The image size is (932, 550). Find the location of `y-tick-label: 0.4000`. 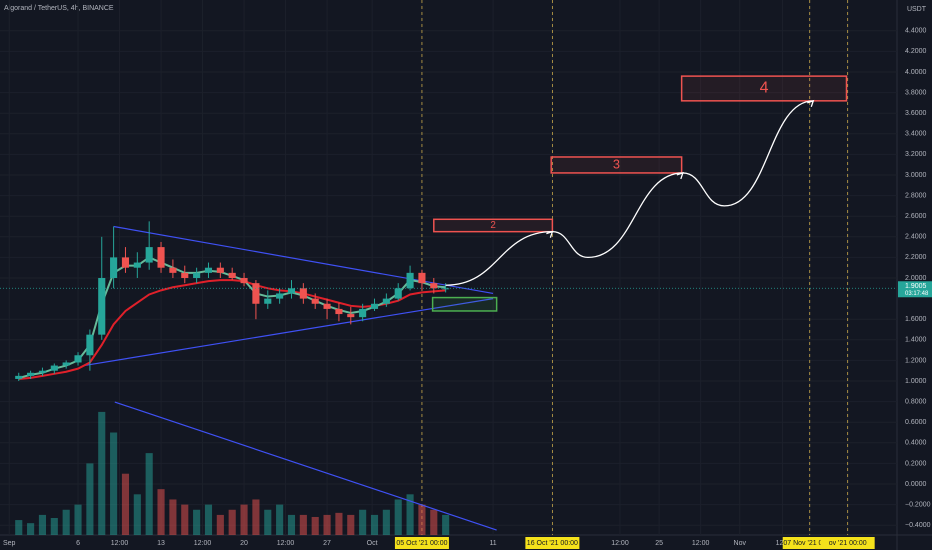

y-tick-label: 0.4000 is located at coordinates (916, 443).